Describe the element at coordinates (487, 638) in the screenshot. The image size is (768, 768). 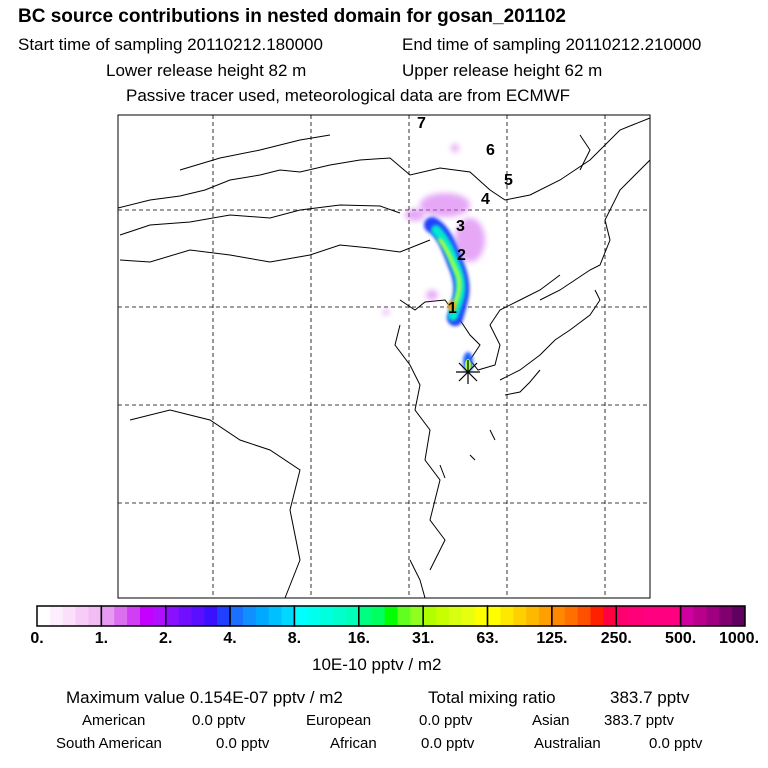
I see `colorbar-tick-label: 63.` at that location.